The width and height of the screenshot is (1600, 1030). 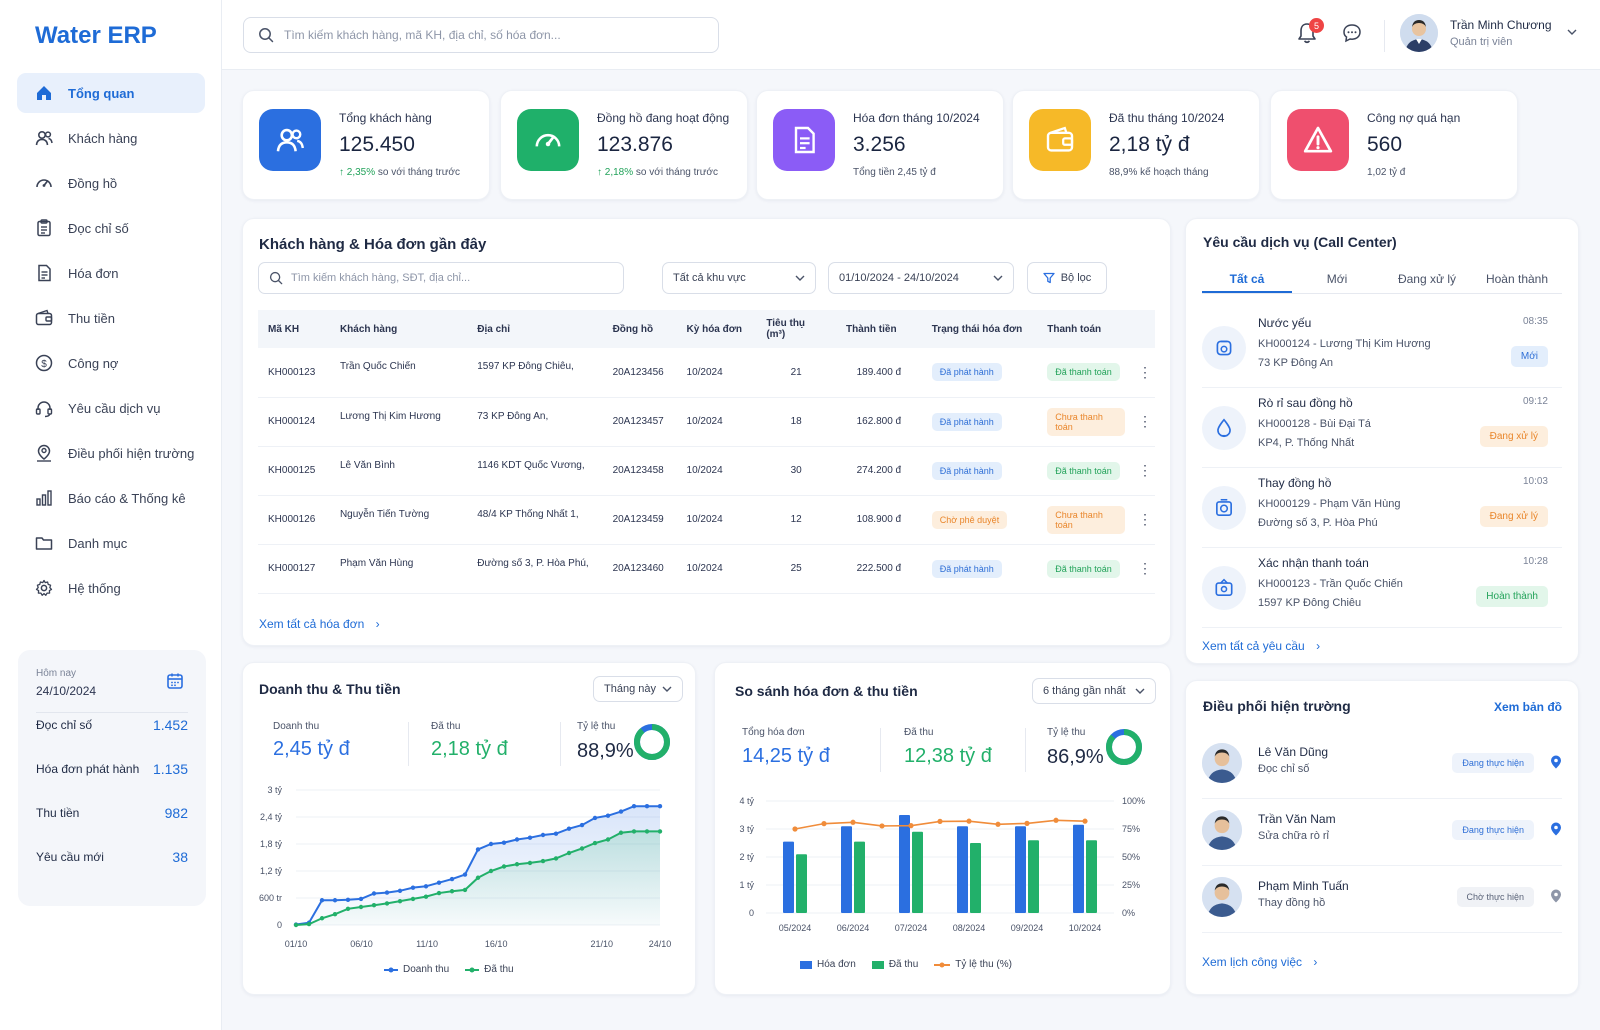 I want to click on view-all-requests-link: Xem tất cả yêu cầu ›, so click(x=1261, y=646).